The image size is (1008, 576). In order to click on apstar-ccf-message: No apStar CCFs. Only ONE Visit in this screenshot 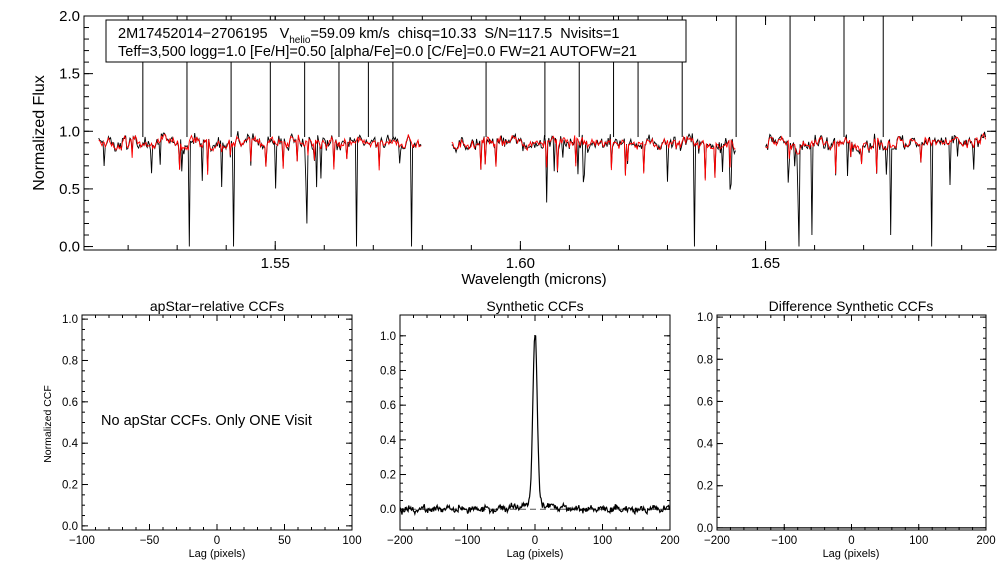, I will do `click(206, 421)`.